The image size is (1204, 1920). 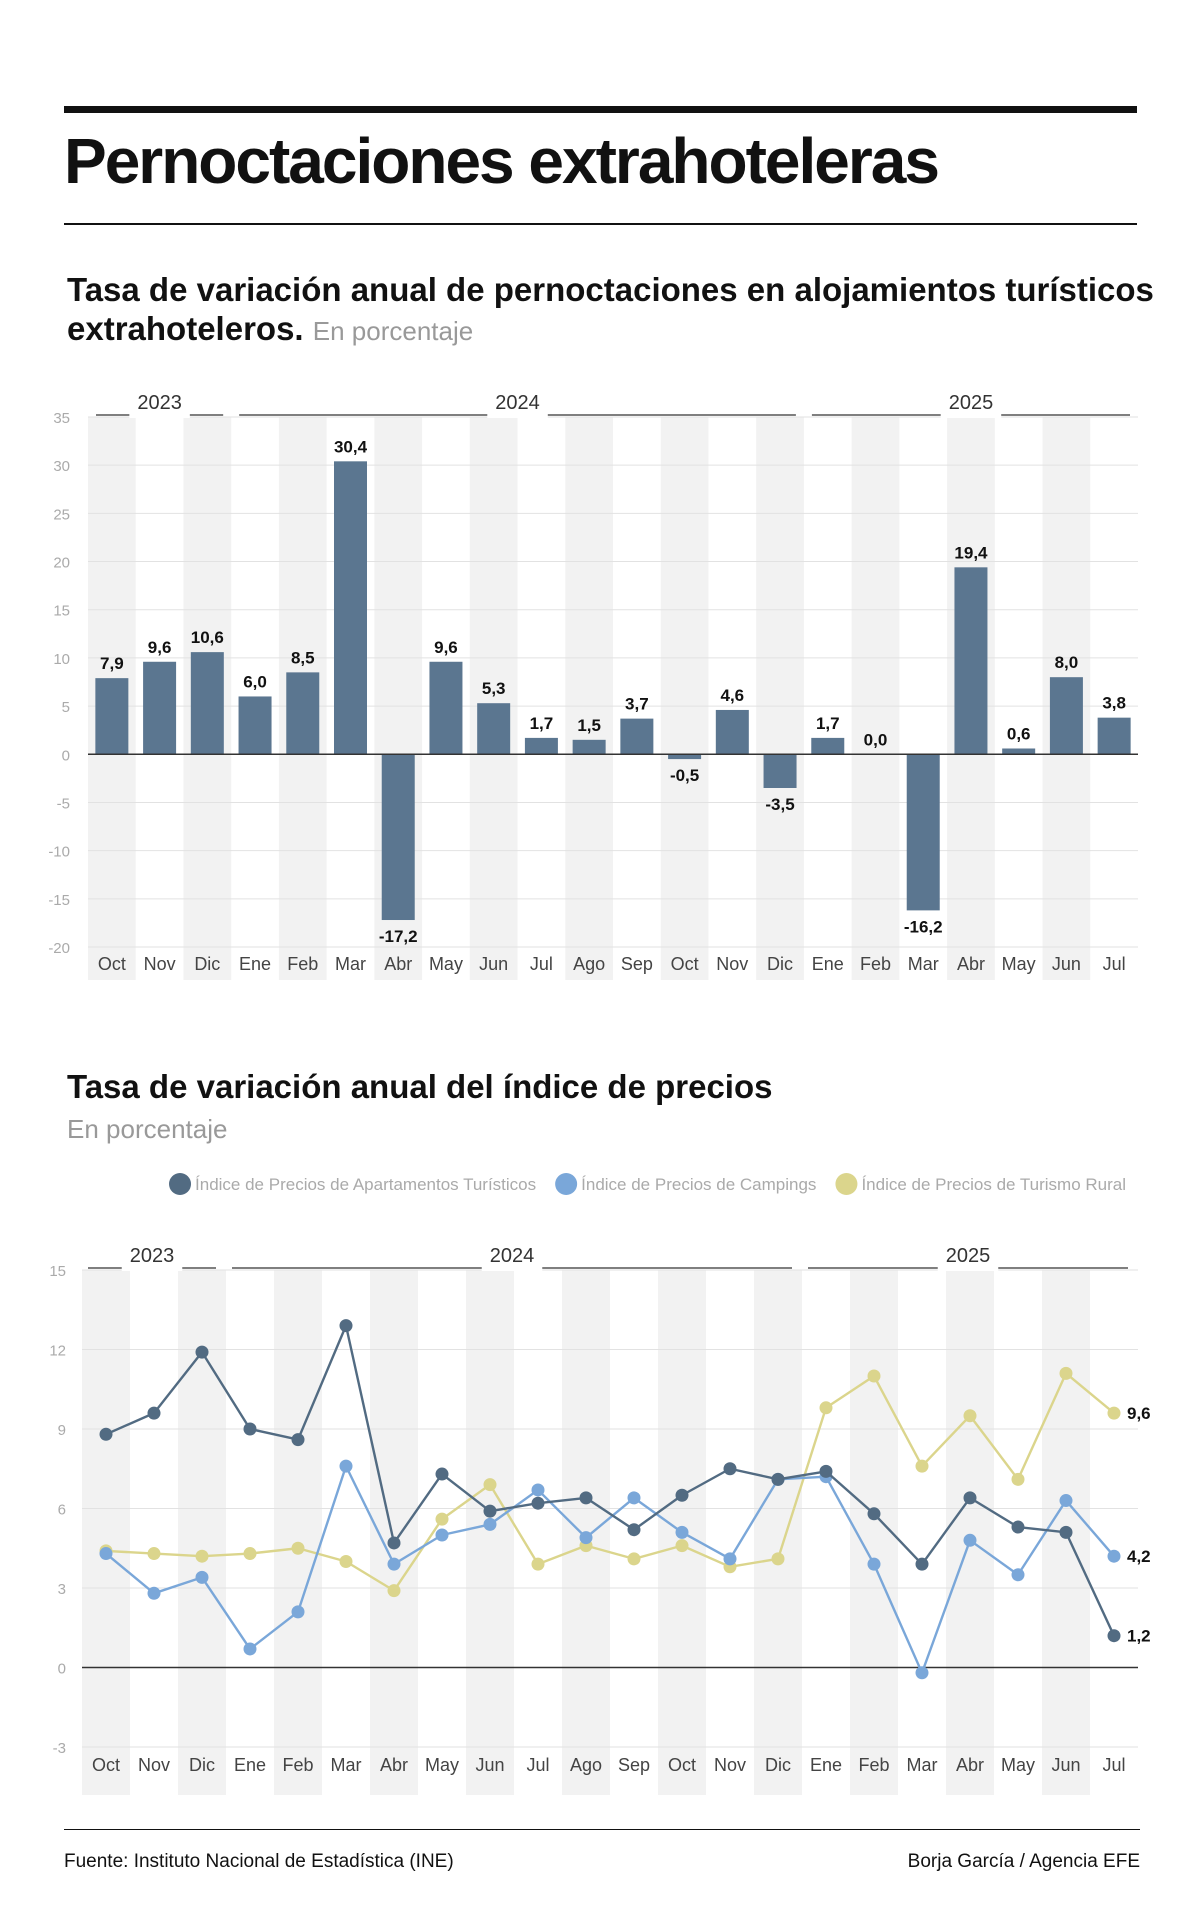 What do you see at coordinates (59, 1748) in the screenshot?
I see `y-tick-label: -3` at bounding box center [59, 1748].